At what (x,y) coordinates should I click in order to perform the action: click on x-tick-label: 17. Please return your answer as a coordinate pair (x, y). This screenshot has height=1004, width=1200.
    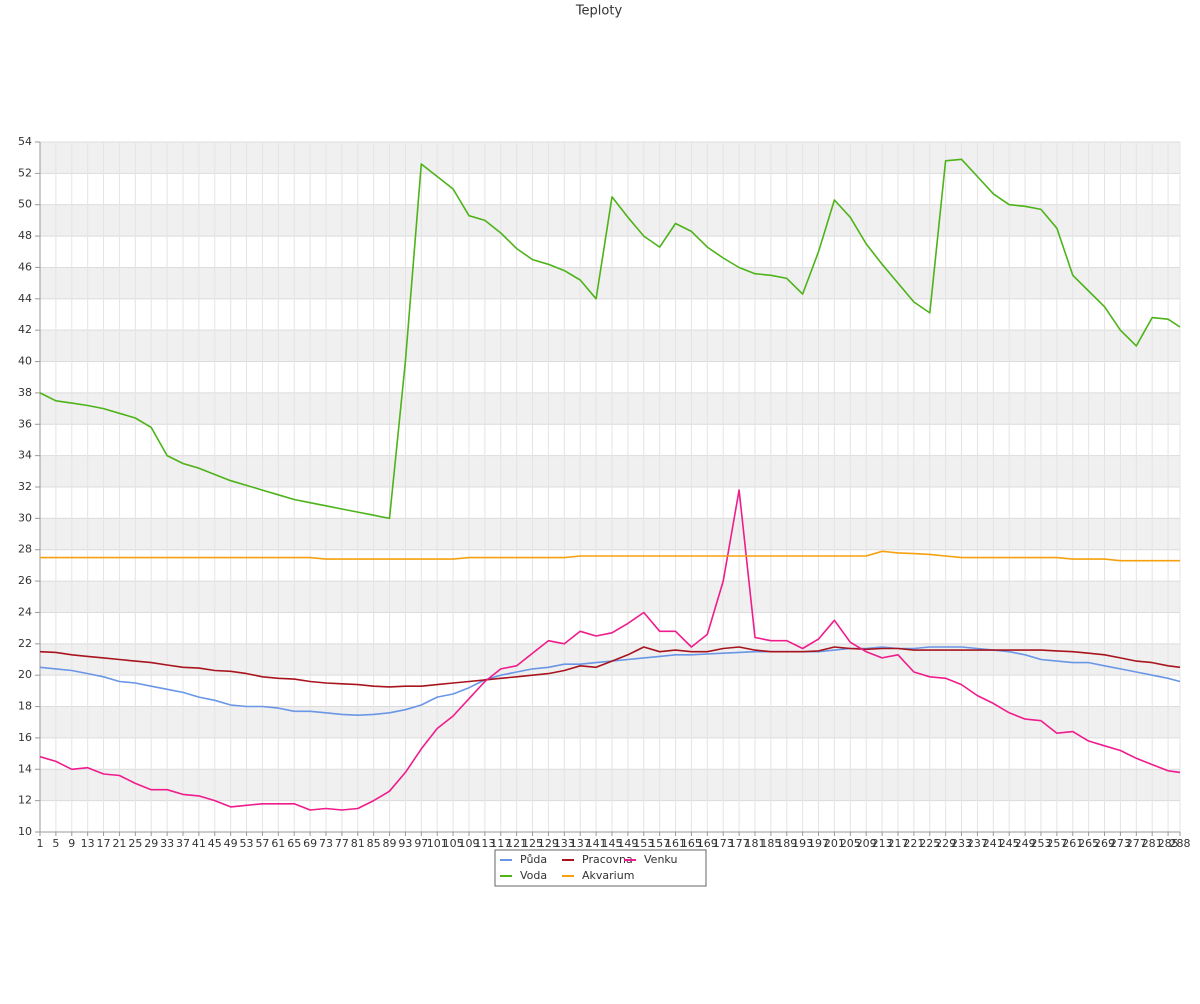
    Looking at the image, I should click on (104, 843).